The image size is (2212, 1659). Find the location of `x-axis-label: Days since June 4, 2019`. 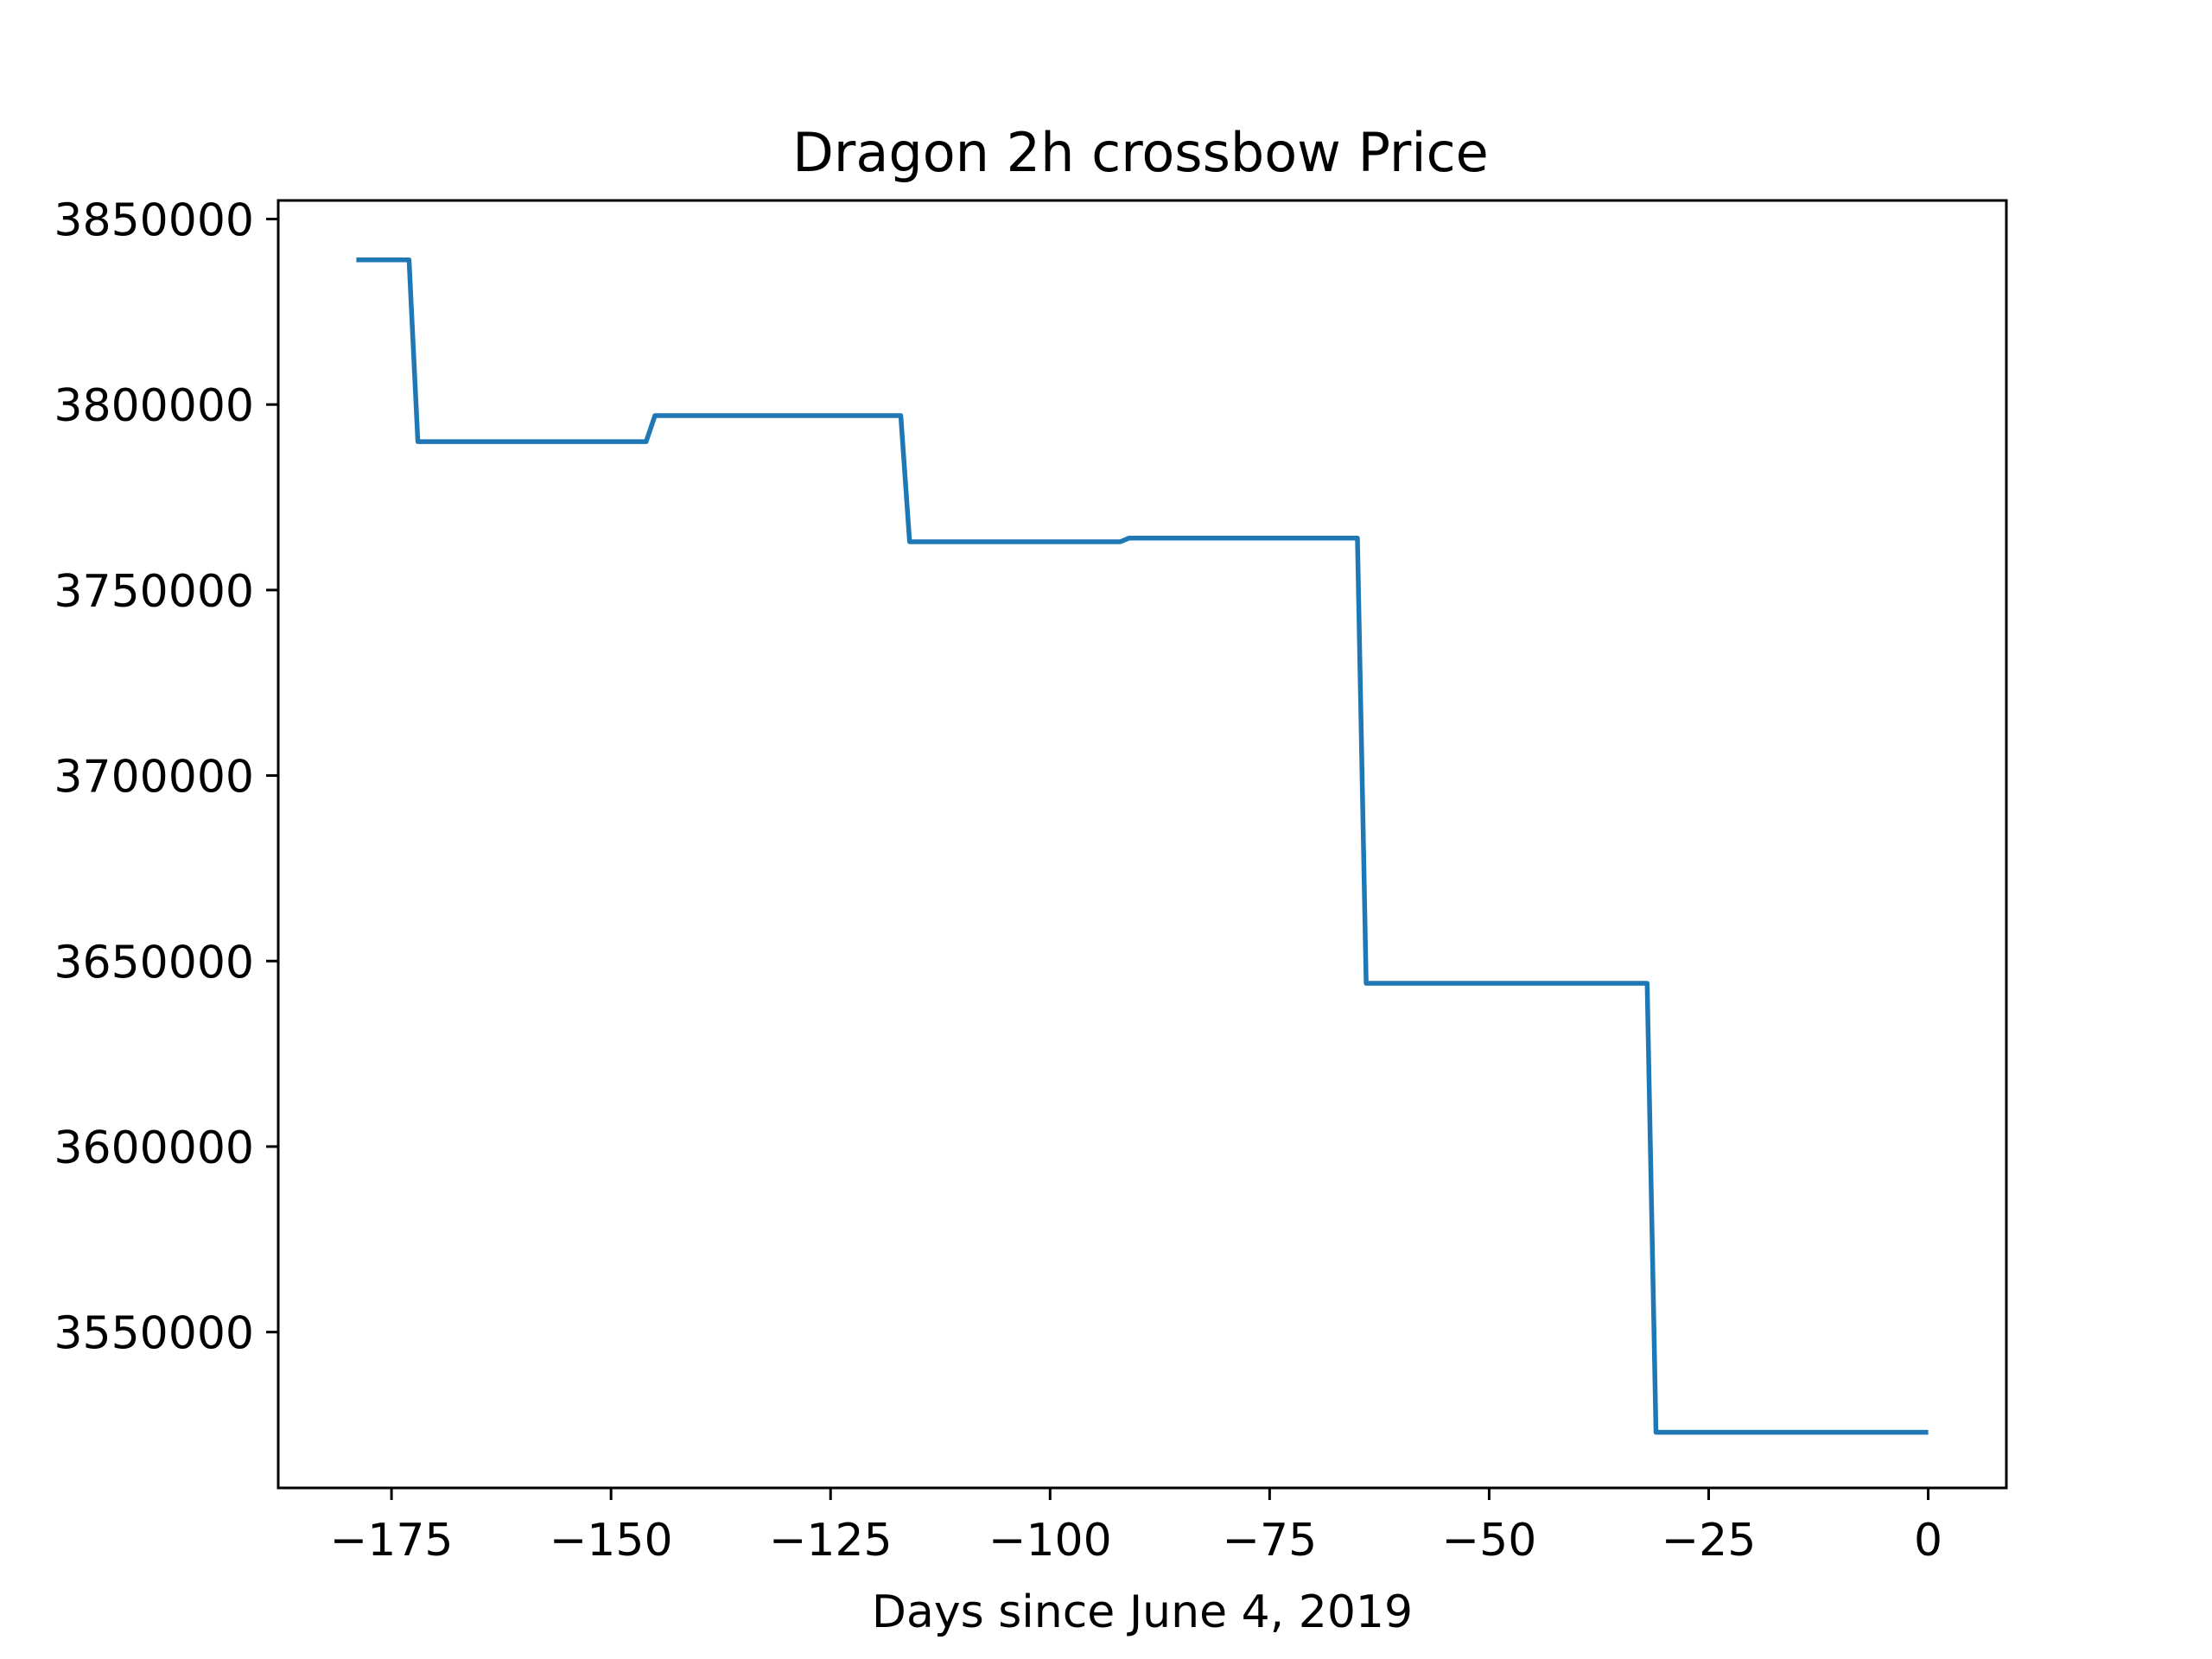

x-axis-label: Days since June 4, 2019 is located at coordinates (1142, 1612).